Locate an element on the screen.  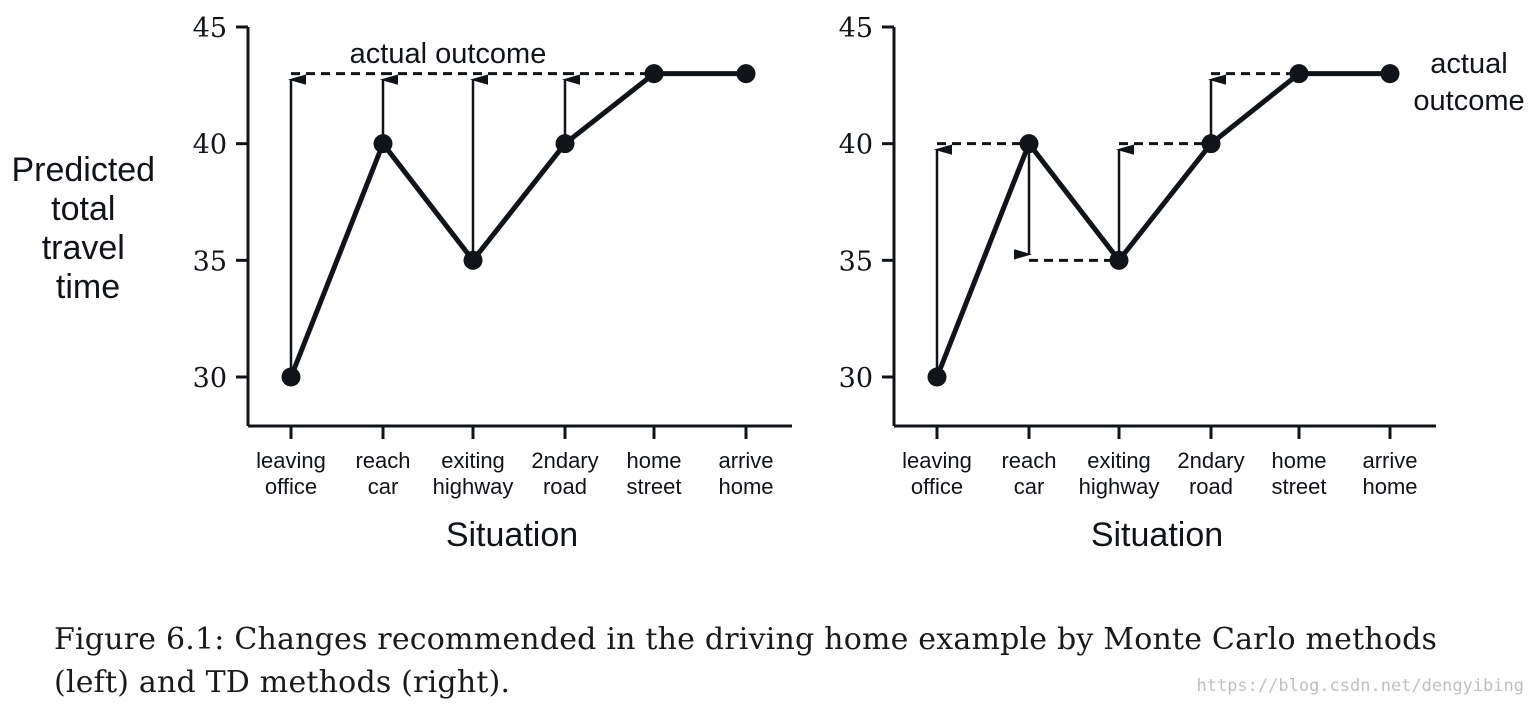
y-axis-title-line: Predicted is located at coordinates (83, 170).